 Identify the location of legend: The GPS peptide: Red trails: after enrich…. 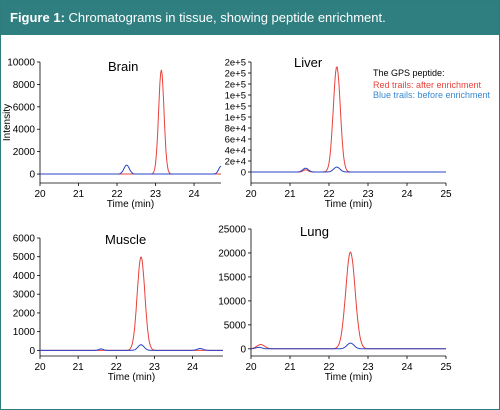
(432, 84).